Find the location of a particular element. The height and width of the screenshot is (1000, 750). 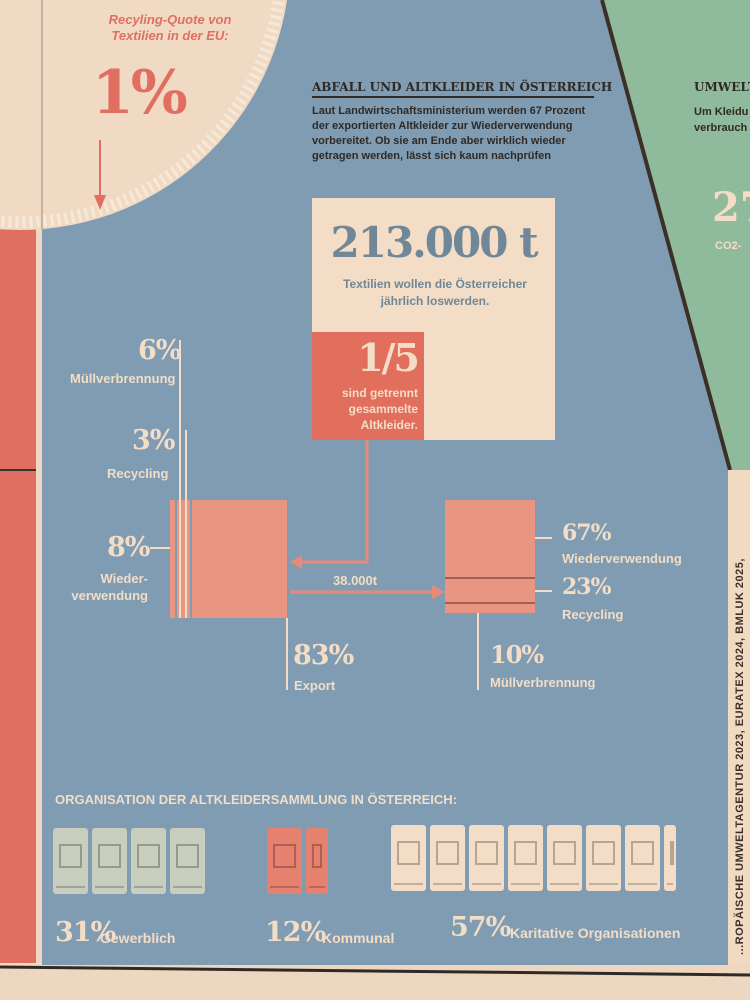

total-value: 213.000 t is located at coordinates (434, 242).